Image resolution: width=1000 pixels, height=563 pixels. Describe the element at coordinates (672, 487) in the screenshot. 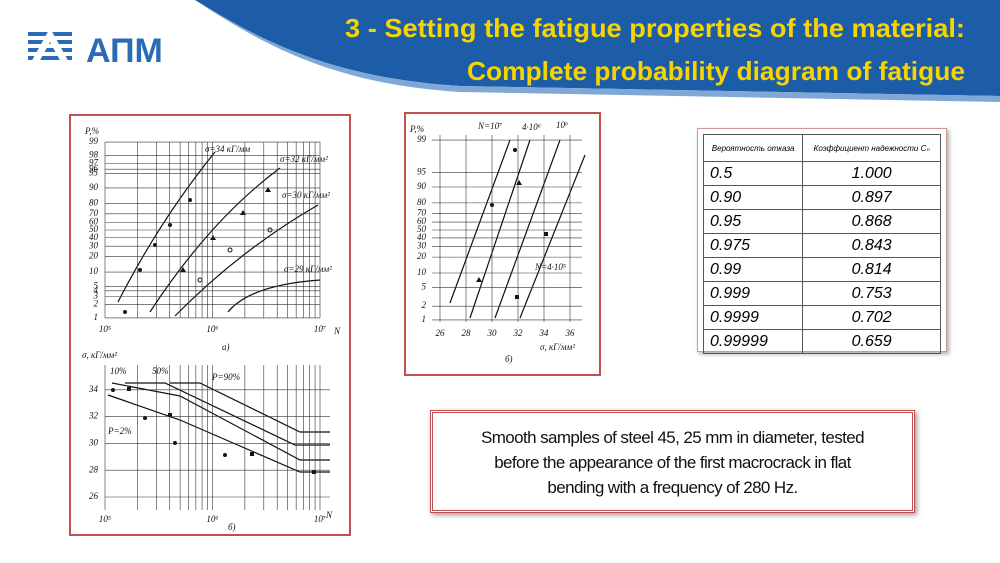

I see `note-line: bending with a frequency of 280 Hz.` at that location.